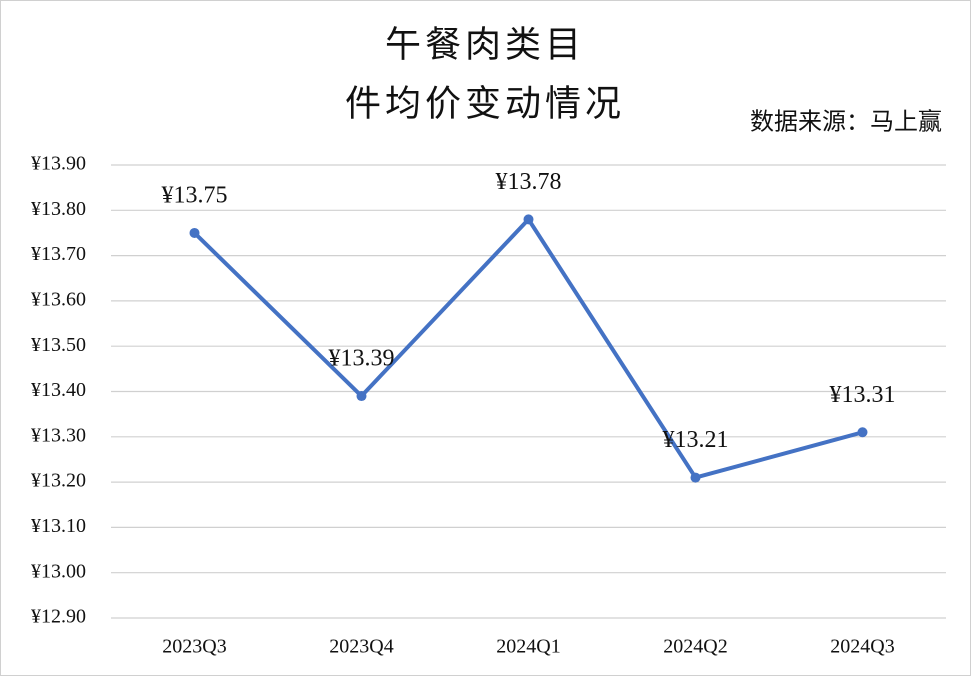  Describe the element at coordinates (528, 647) in the screenshot. I see `x-tick-label: 2024Q1` at that location.